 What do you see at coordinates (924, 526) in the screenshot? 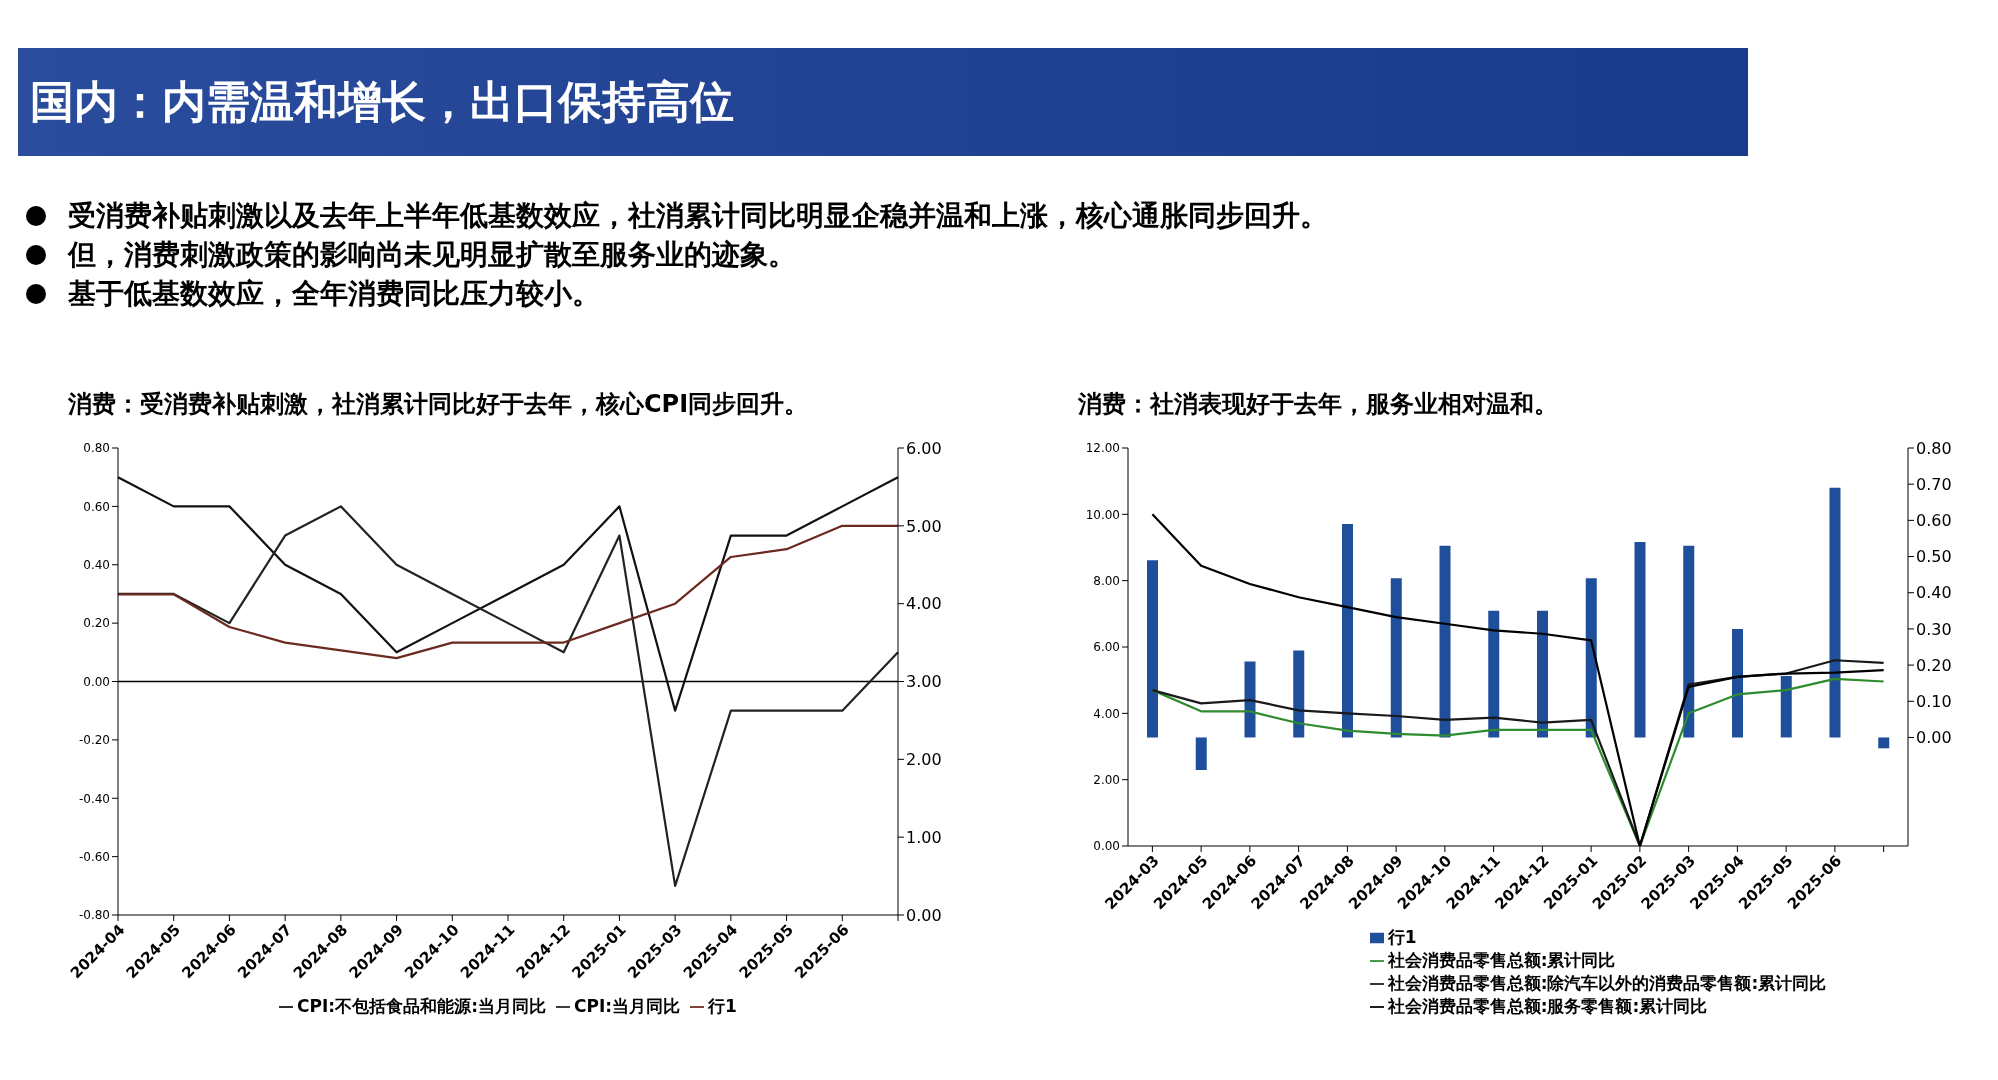
I see `y2-tick-label: 5.00` at bounding box center [924, 526].